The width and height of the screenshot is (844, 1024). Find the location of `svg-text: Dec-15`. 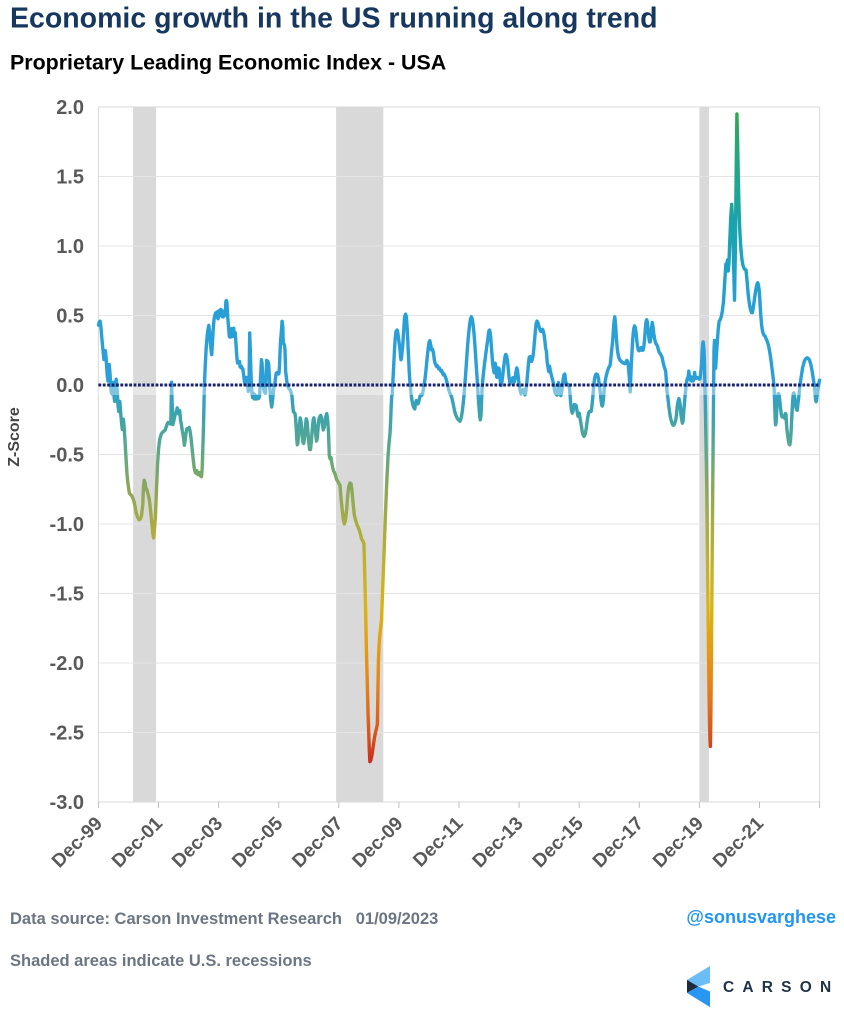

svg-text: Dec-15 is located at coordinates (558, 842).